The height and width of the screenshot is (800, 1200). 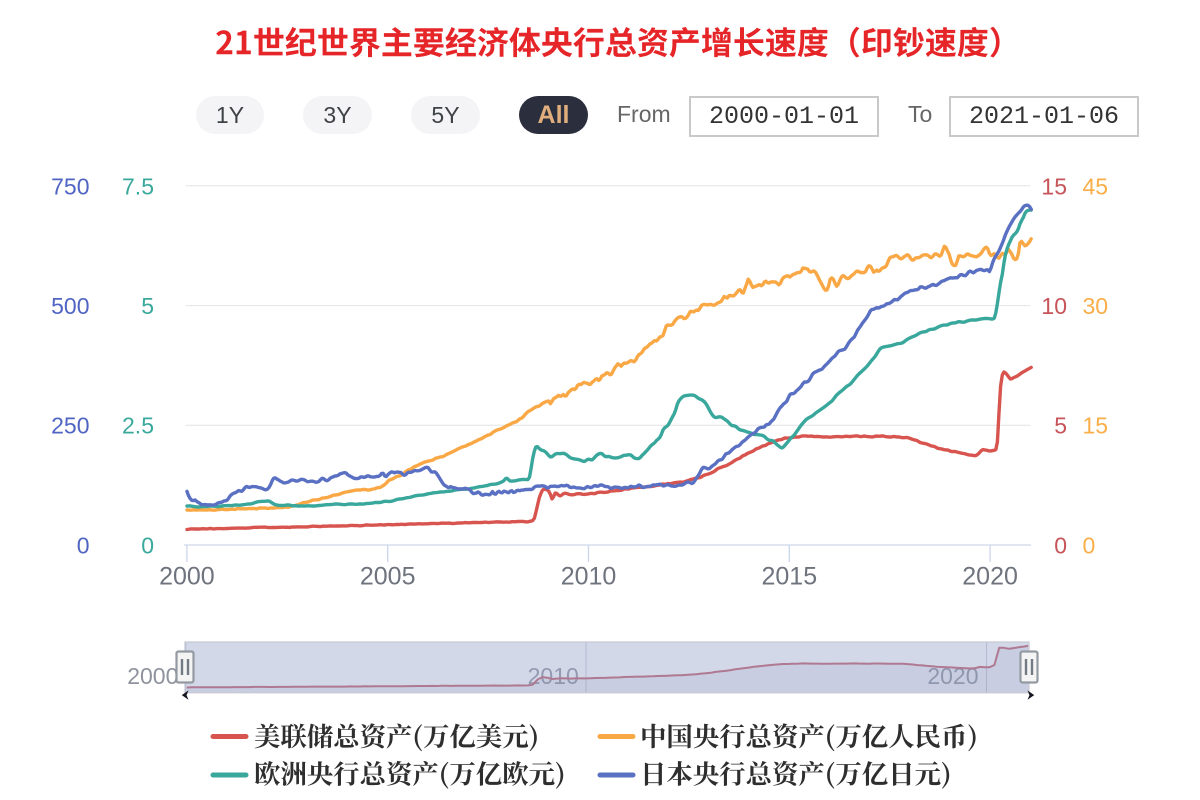 I want to click on svg-text: 2005, so click(x=388, y=577).